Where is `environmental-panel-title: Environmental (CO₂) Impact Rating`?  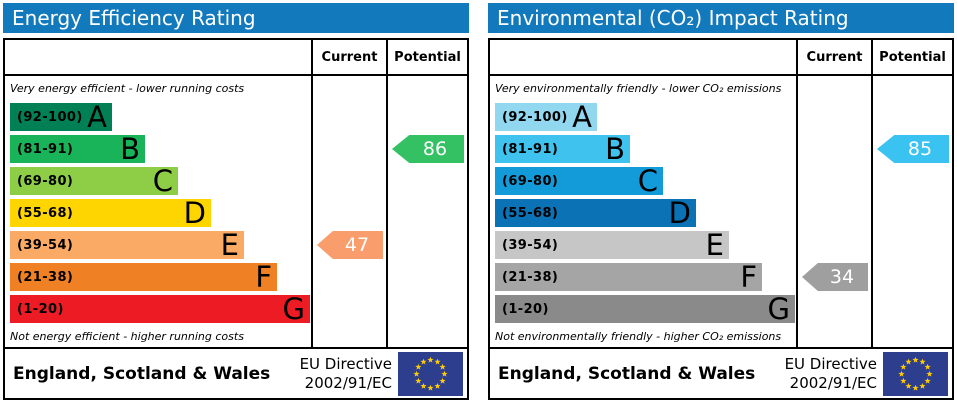 environmental-panel-title: Environmental (CO₂) Impact Rating is located at coordinates (721, 18).